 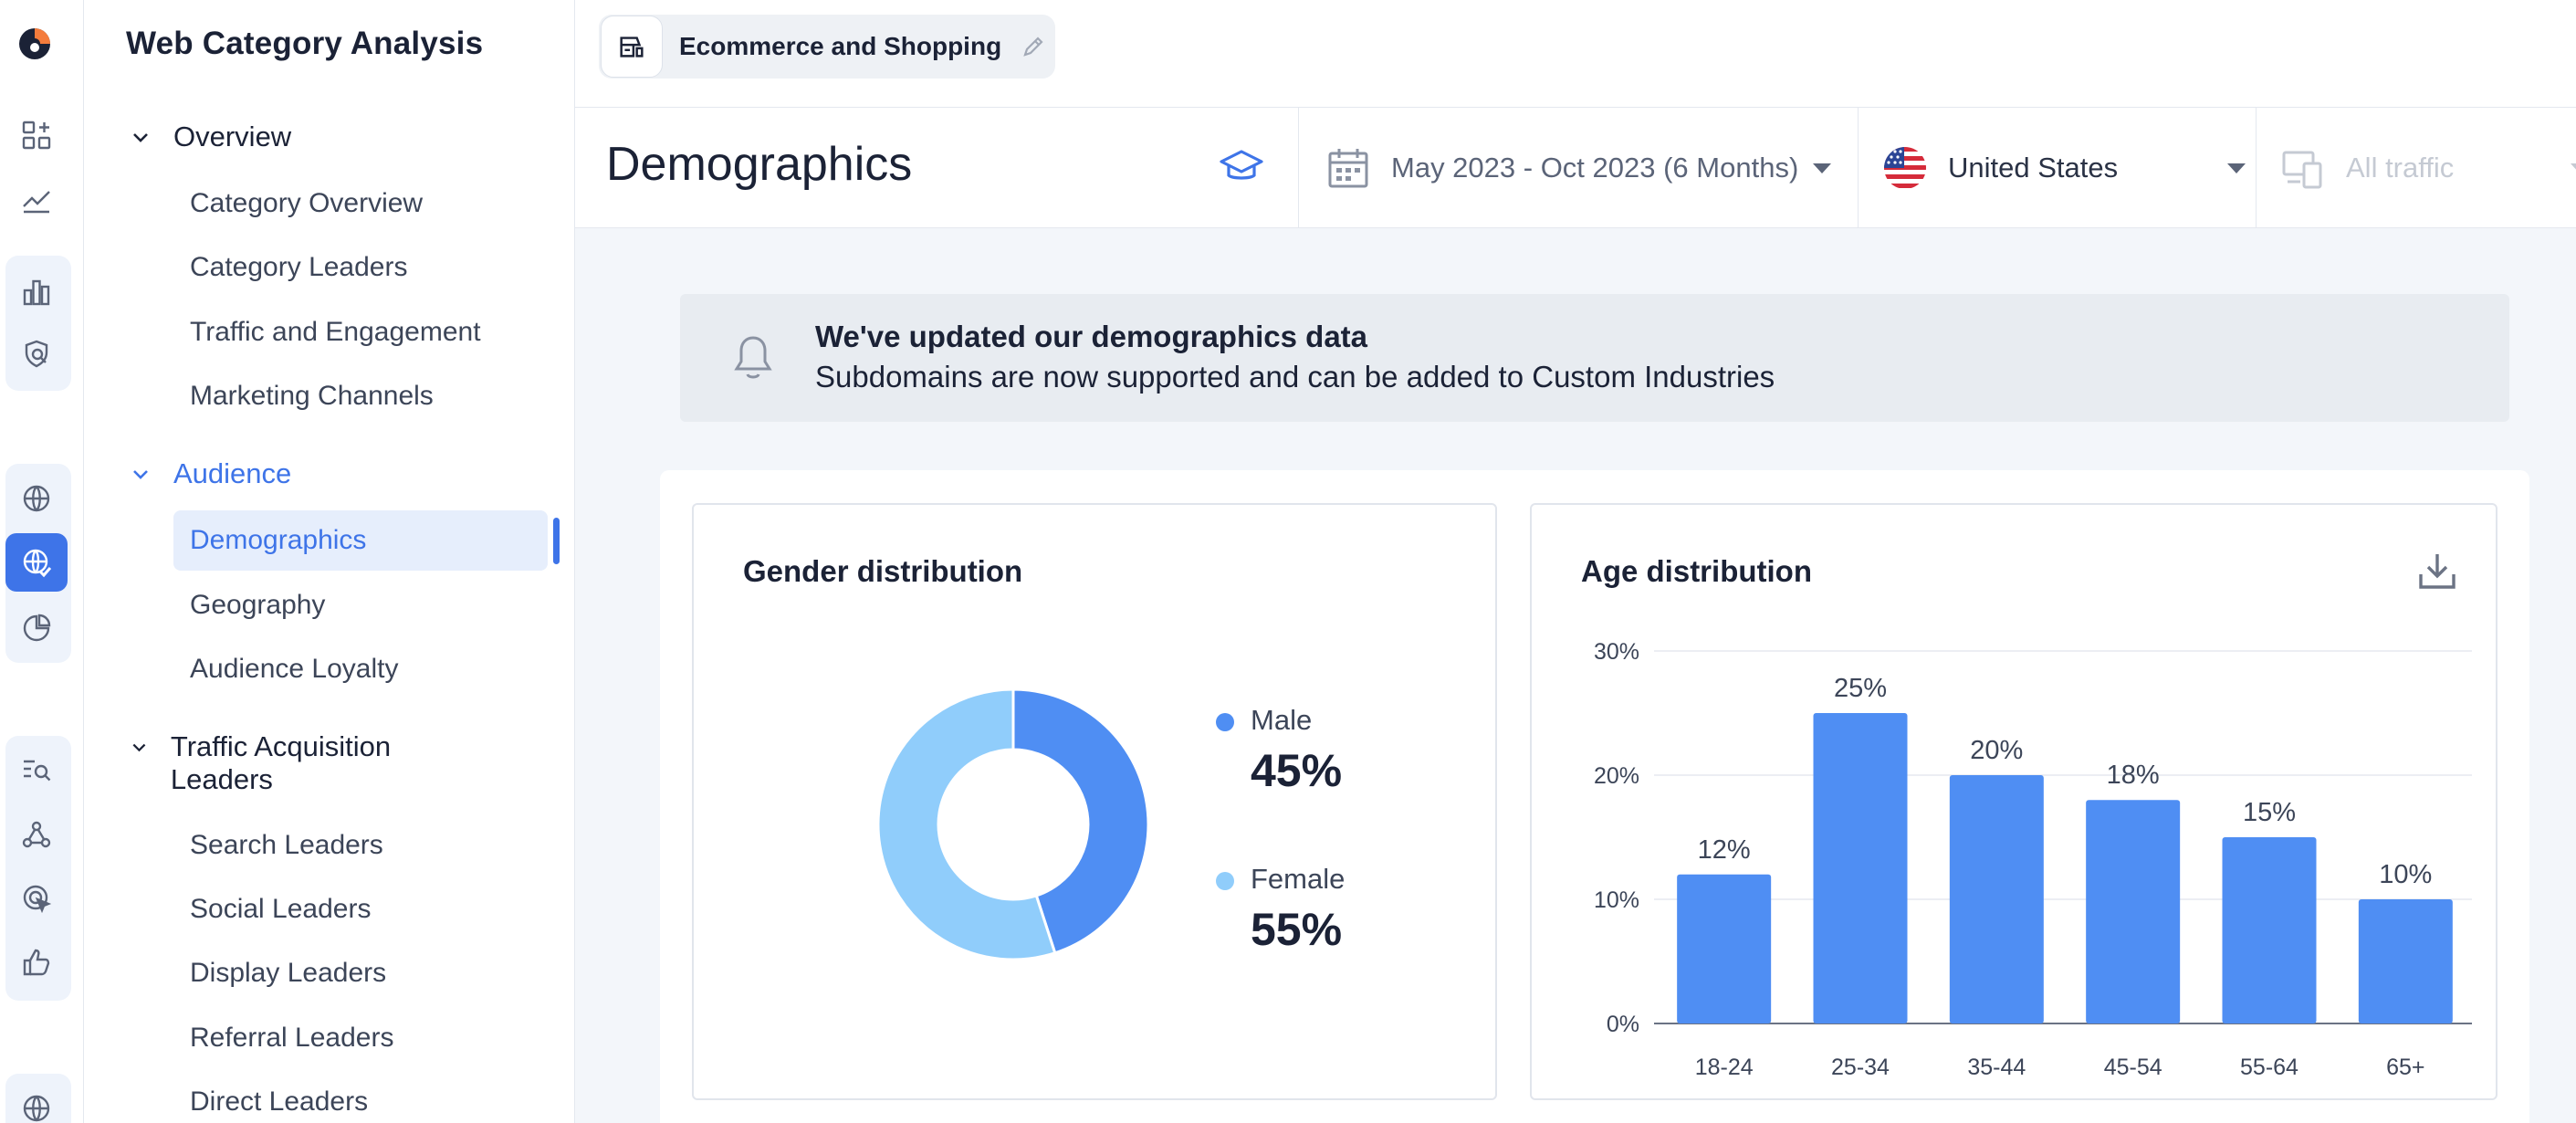 What do you see at coordinates (2302, 170) in the screenshot?
I see `devices-icon` at bounding box center [2302, 170].